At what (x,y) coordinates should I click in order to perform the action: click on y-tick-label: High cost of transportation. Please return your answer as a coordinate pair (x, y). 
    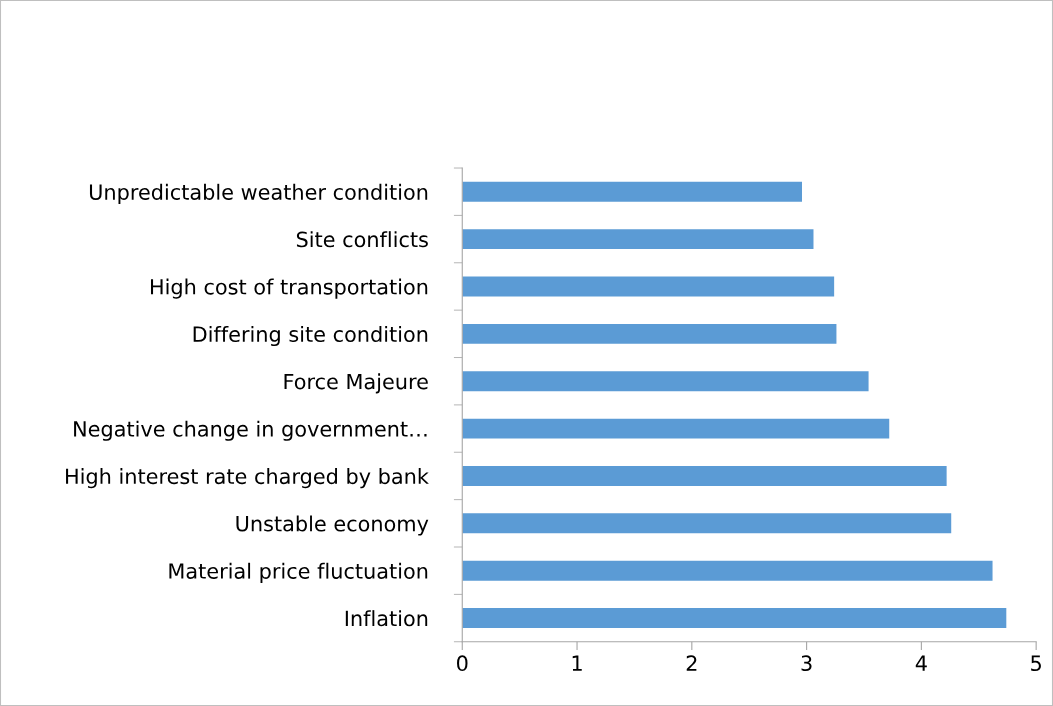
    Looking at the image, I should click on (289, 288).